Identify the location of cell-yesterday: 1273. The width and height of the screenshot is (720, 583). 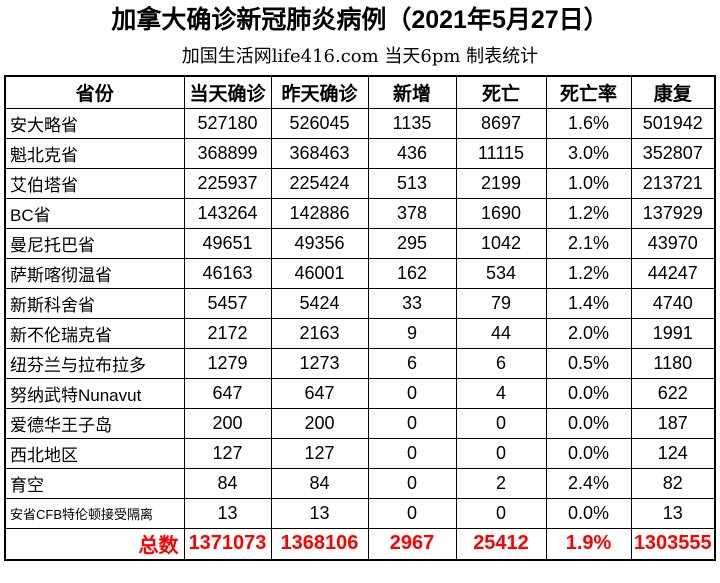
(319, 363).